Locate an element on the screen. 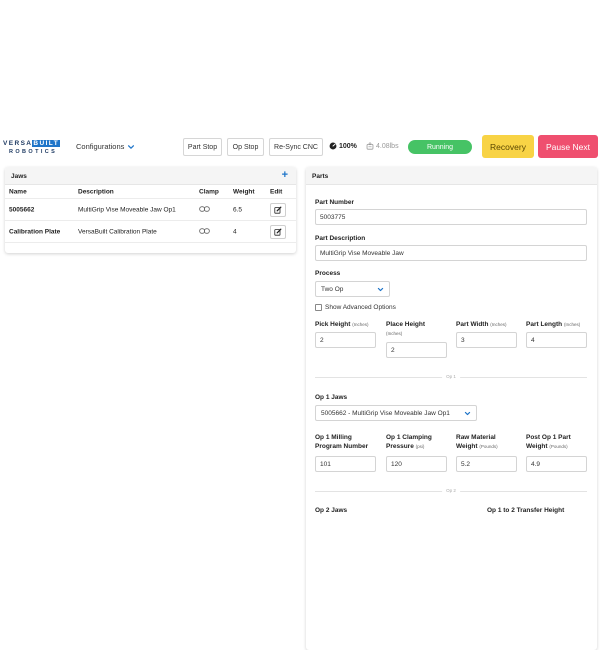 Image resolution: width=600 pixels, height=650 pixels. battery-status: 100% is located at coordinates (343, 146).